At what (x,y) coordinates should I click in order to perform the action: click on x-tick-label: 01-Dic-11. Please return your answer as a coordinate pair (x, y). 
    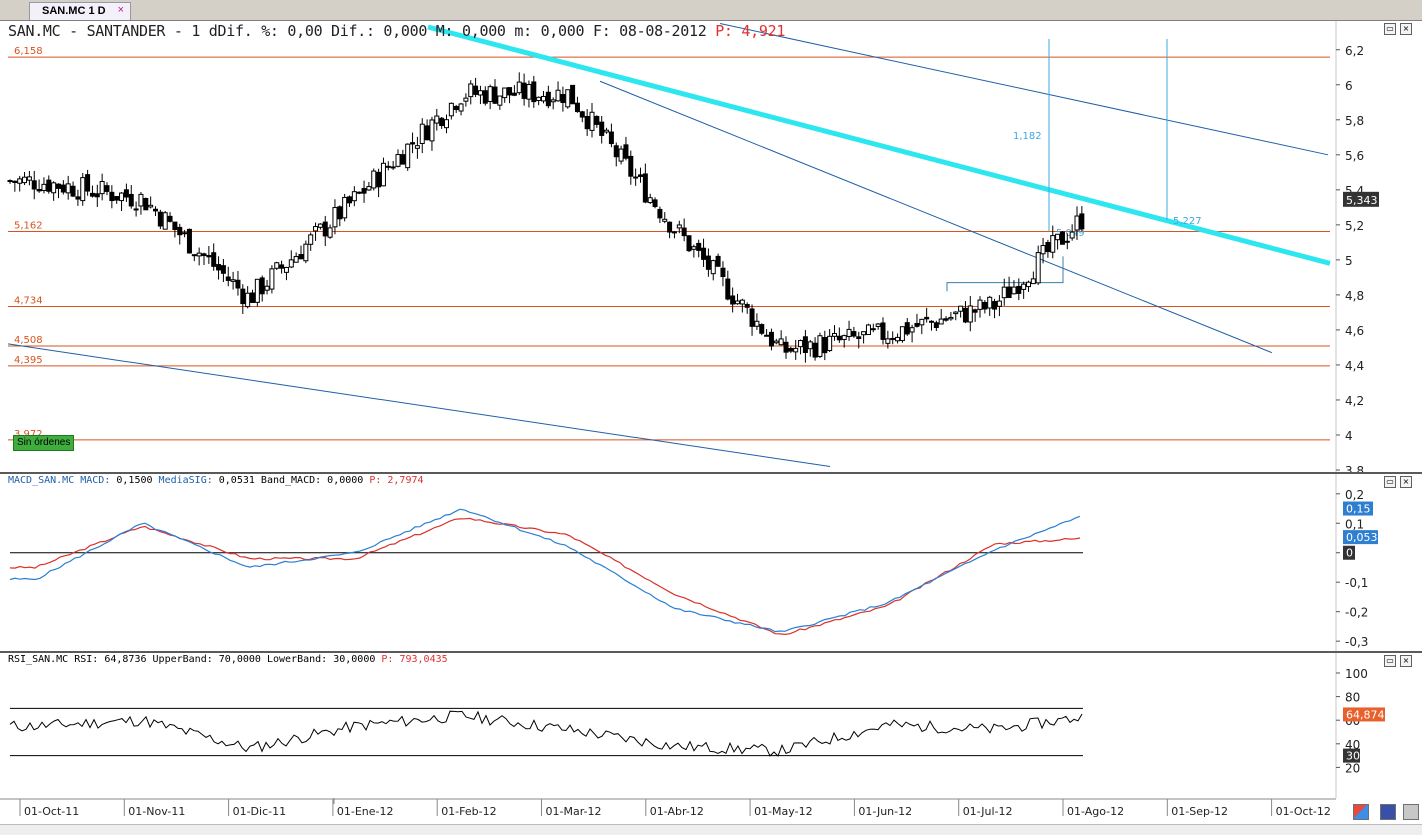
    Looking at the image, I should click on (260, 811).